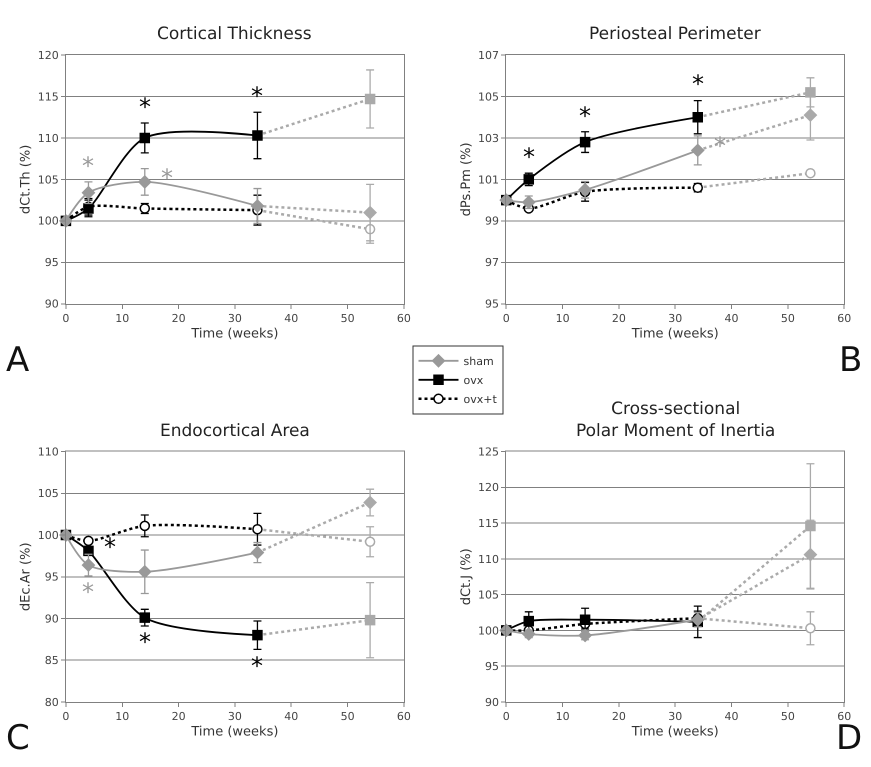 The width and height of the screenshot is (871, 767). What do you see at coordinates (850, 360) in the screenshot?
I see `text: B` at bounding box center [850, 360].